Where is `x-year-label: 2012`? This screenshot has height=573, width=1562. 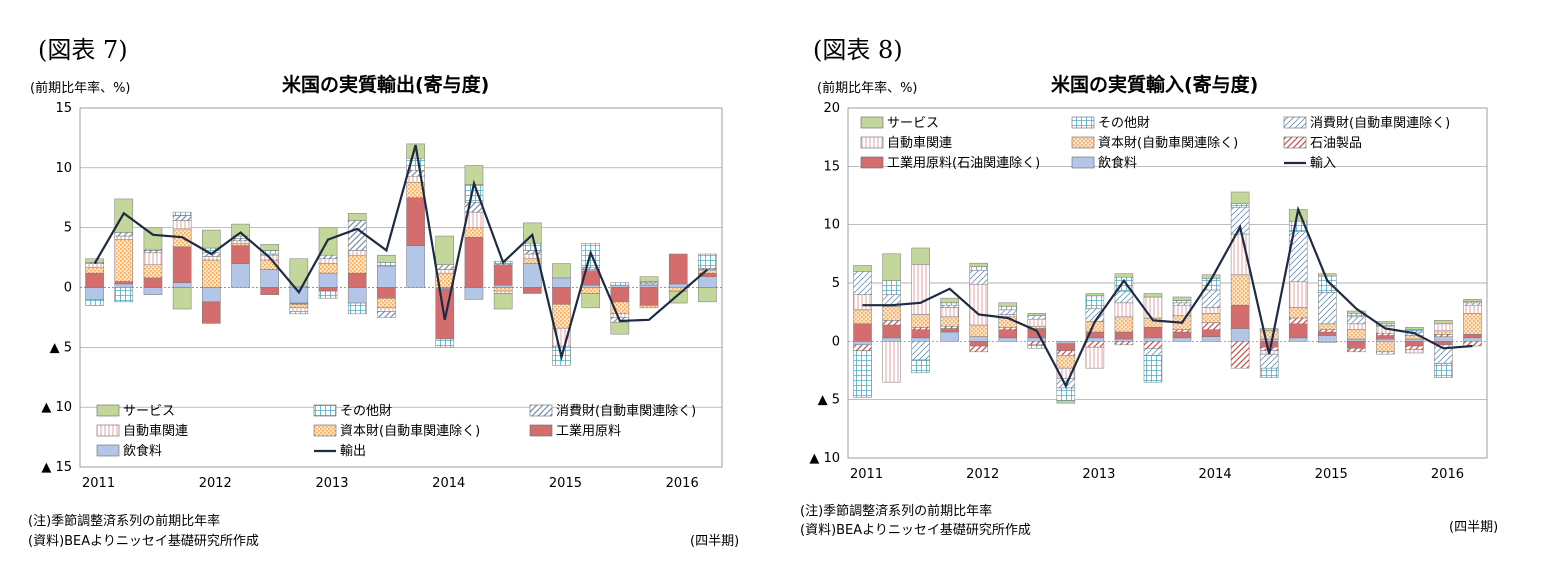
x-year-label: 2012 is located at coordinates (215, 483).